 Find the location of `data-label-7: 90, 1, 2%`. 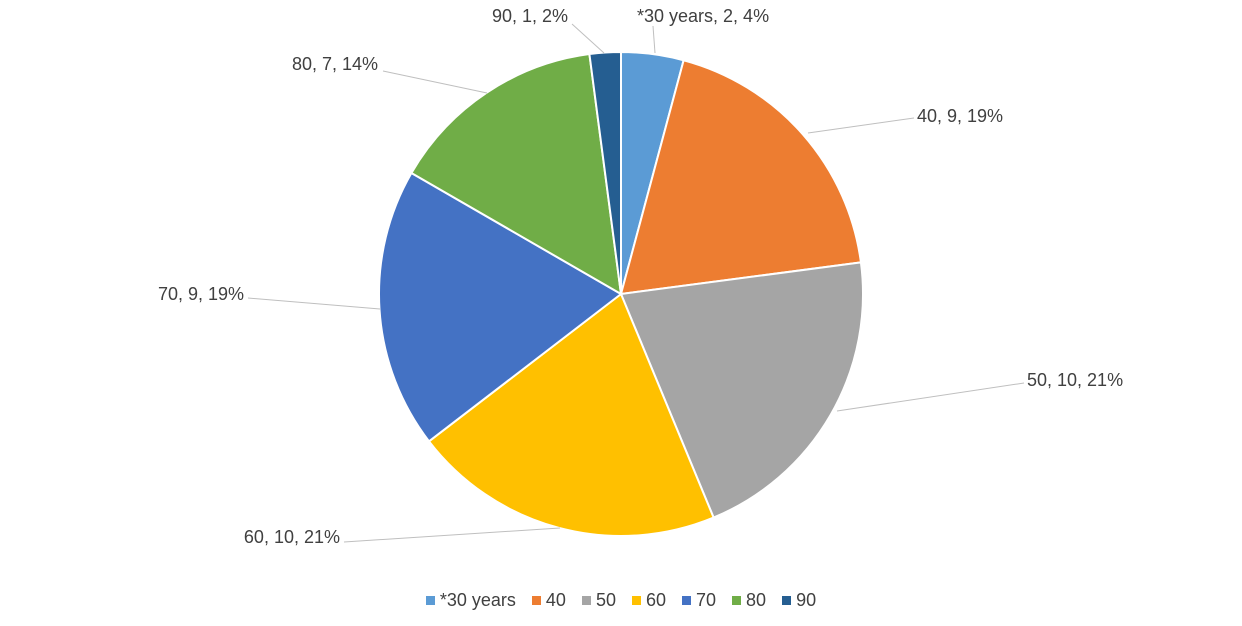

data-label-7: 90, 1, 2% is located at coordinates (530, 16).